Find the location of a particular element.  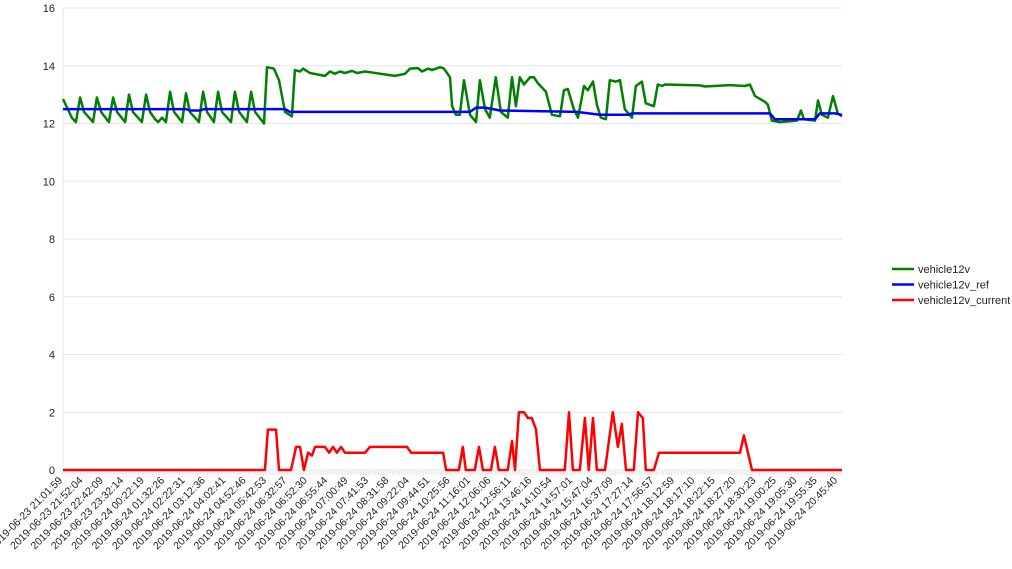

y-tick-label: 8 is located at coordinates (52, 240).